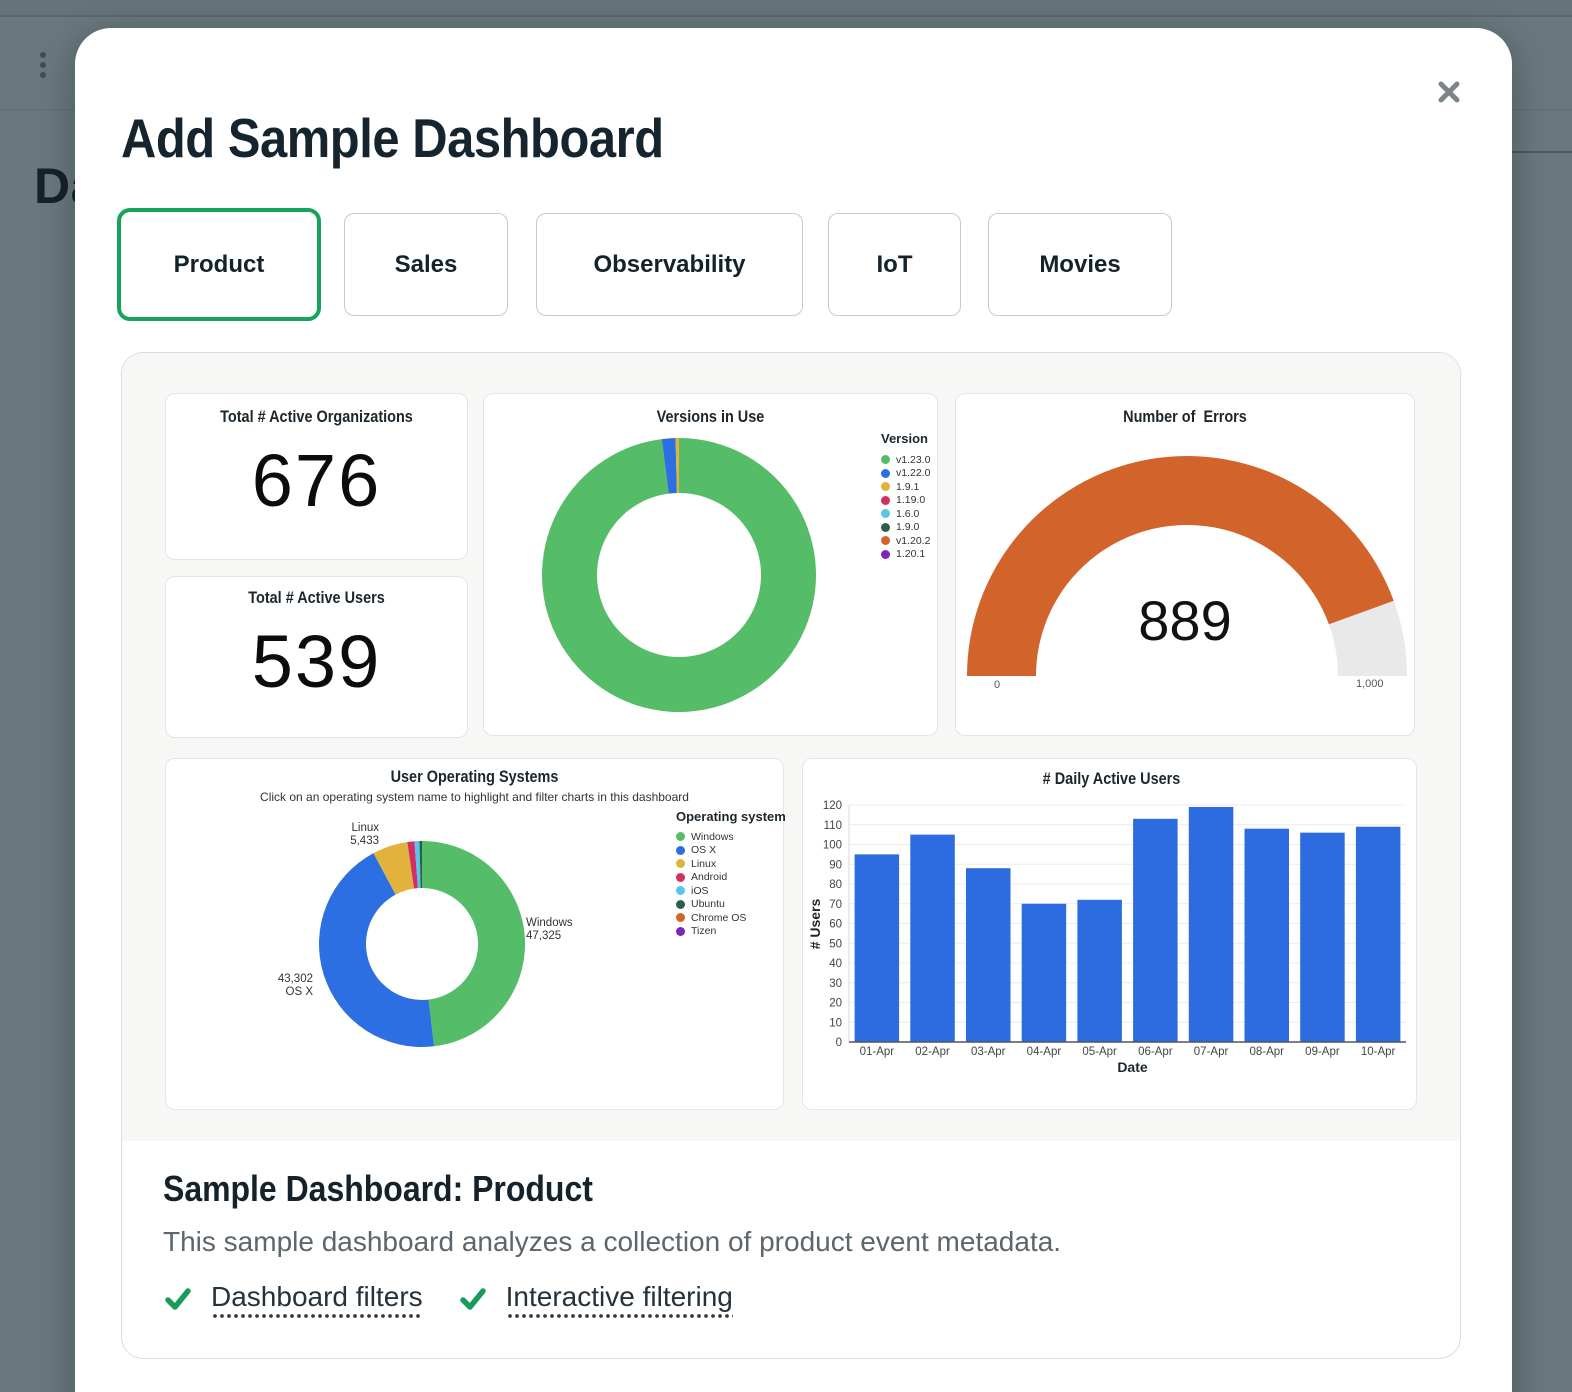 The image size is (1572, 1392). I want to click on svg-text: 05-Apr, so click(1099, 1052).